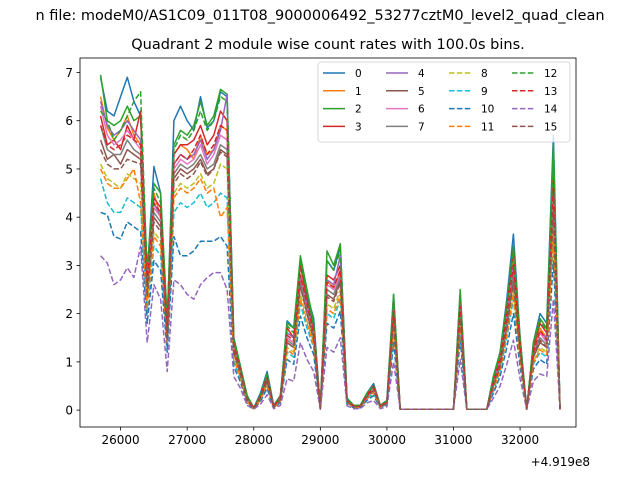 The width and height of the screenshot is (640, 484). I want to click on y-tick-label: 1, so click(69, 362).